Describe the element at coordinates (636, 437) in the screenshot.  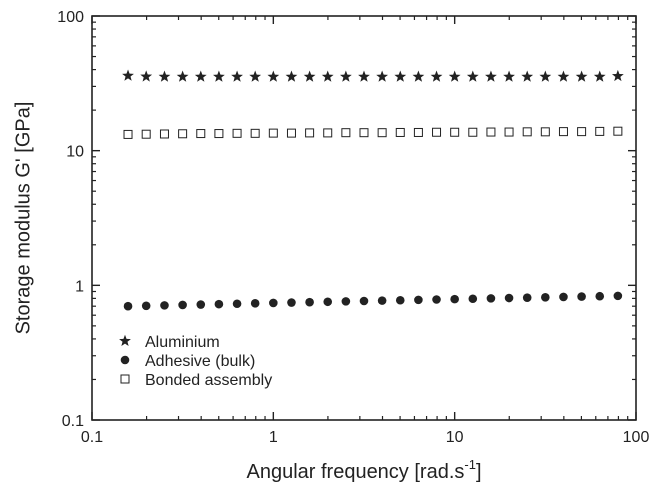
I see `x-tick-label: 100` at that location.